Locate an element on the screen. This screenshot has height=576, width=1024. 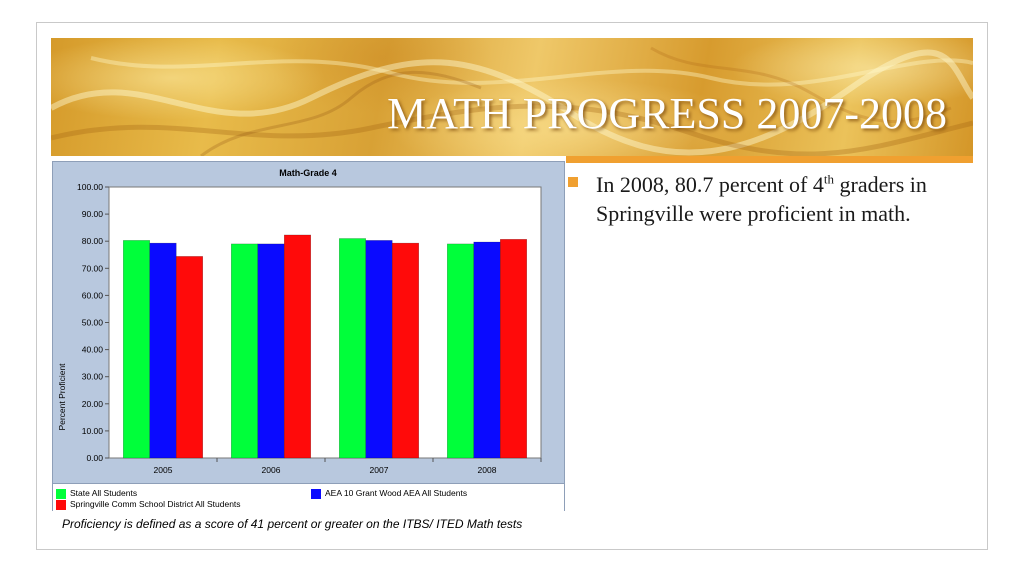
legend-swatch-springville is located at coordinates (61, 504).